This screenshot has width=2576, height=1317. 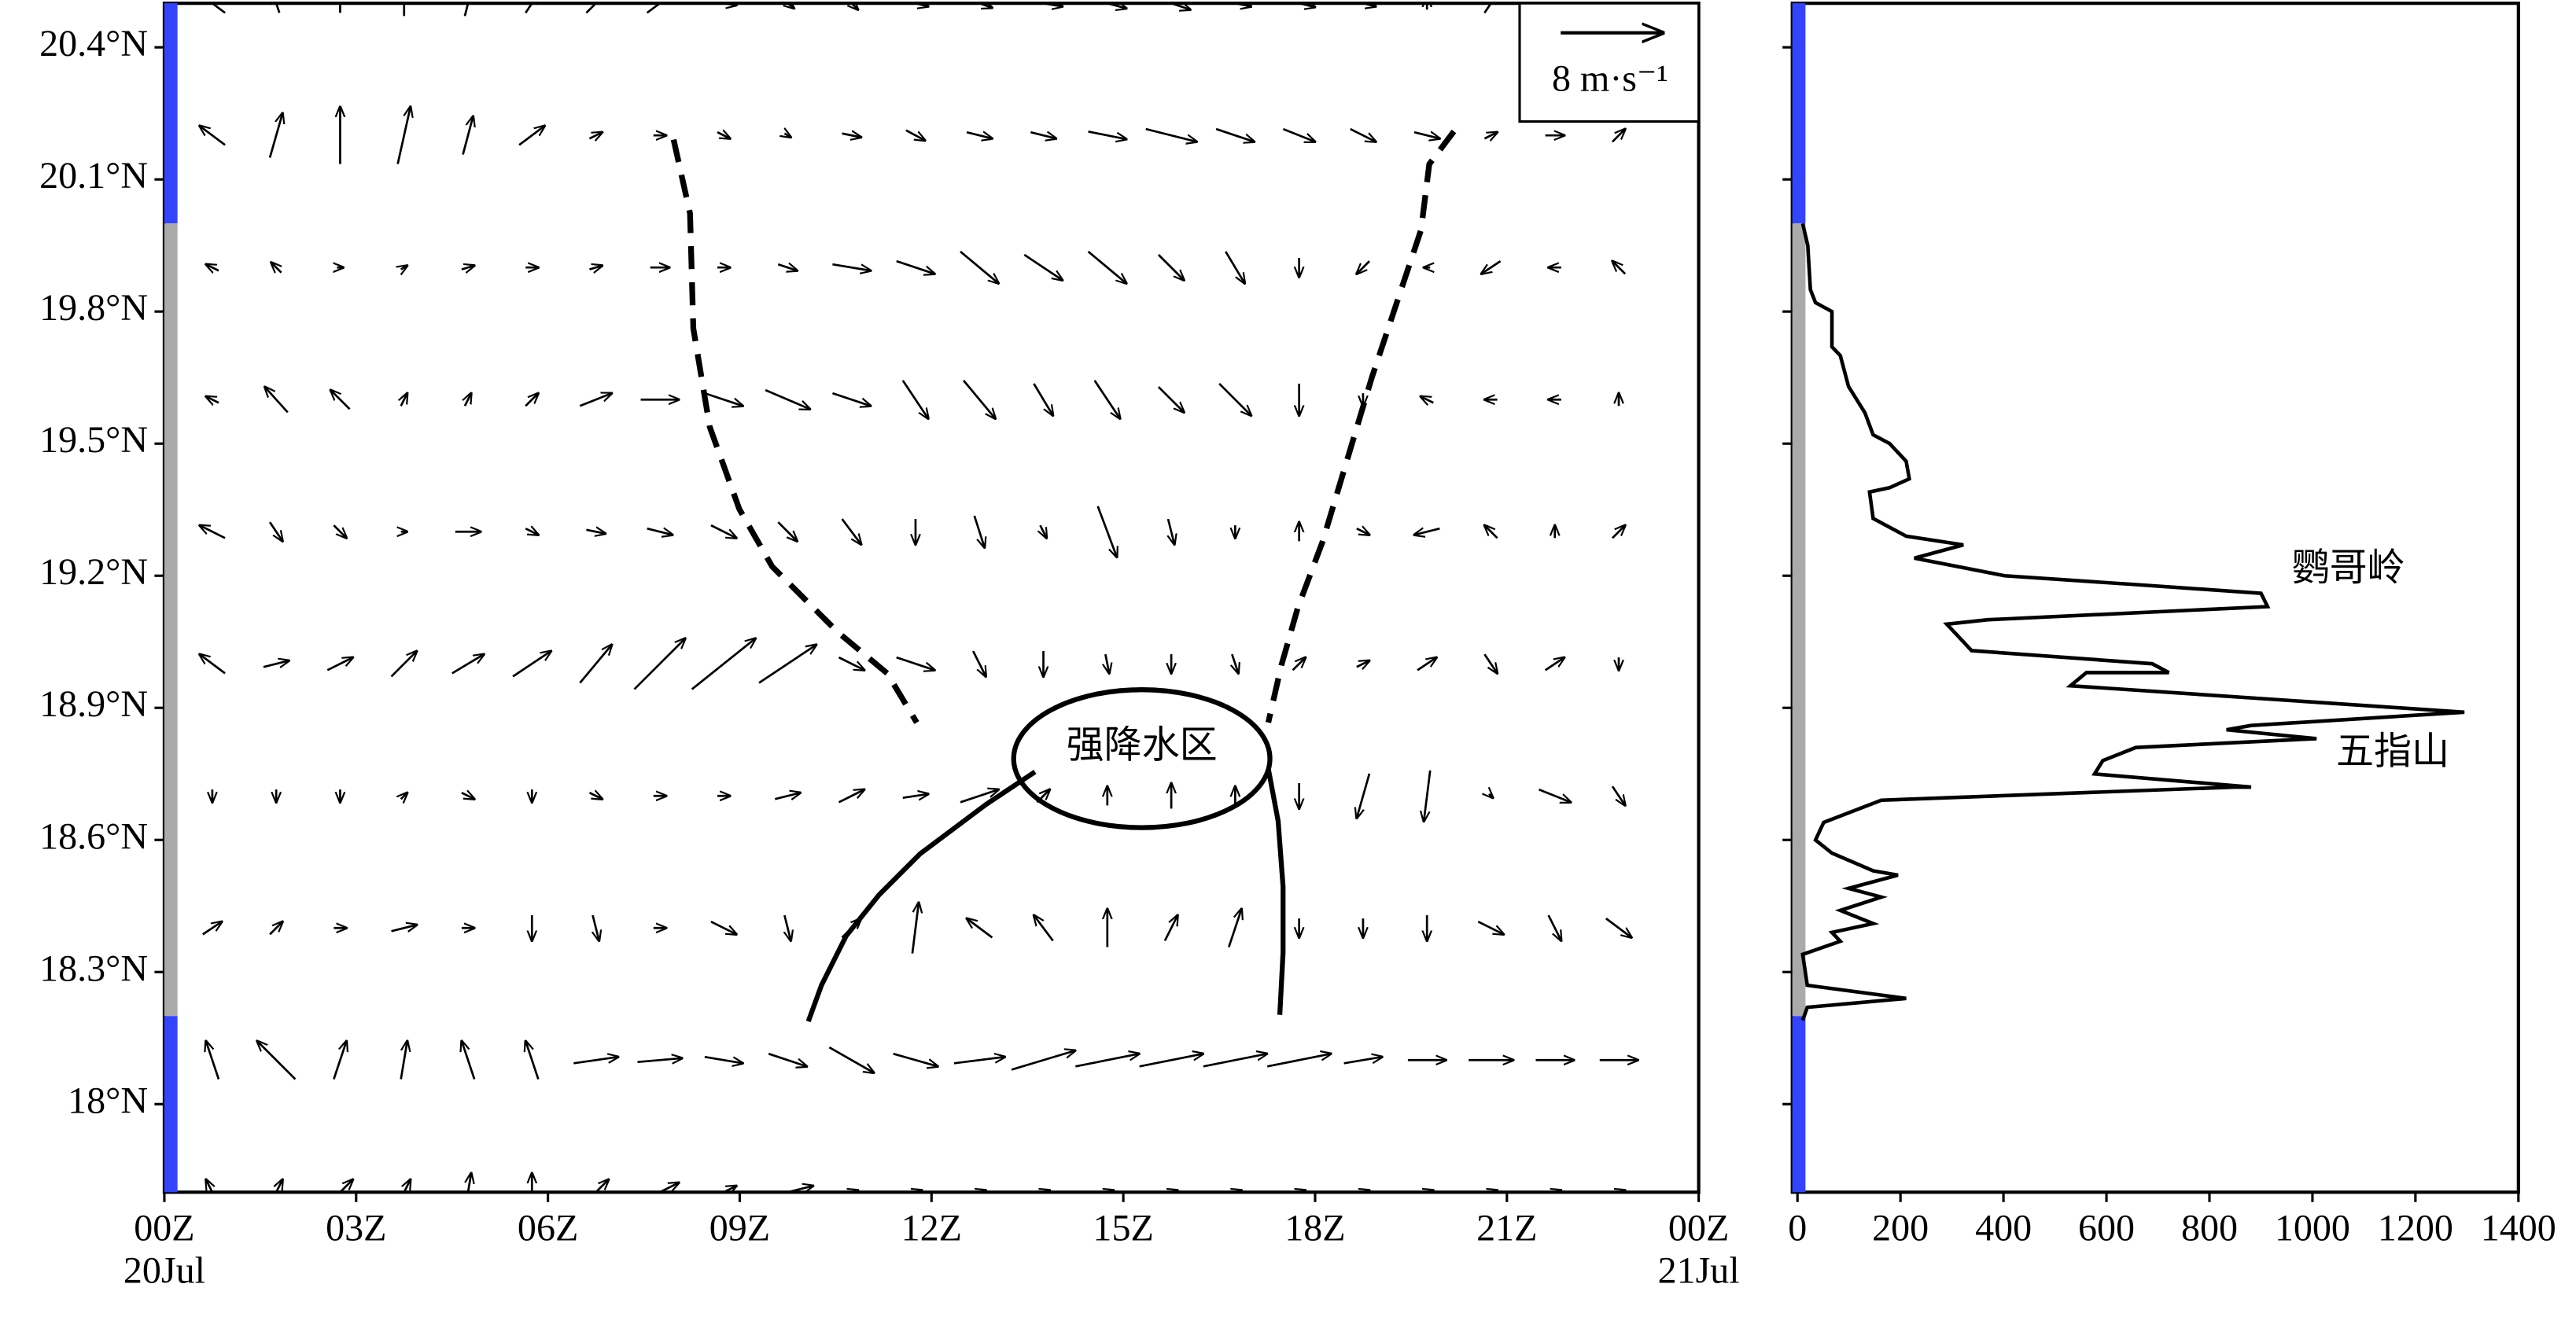 I want to click on y-tick-label: 19.2°N, so click(x=93, y=572).